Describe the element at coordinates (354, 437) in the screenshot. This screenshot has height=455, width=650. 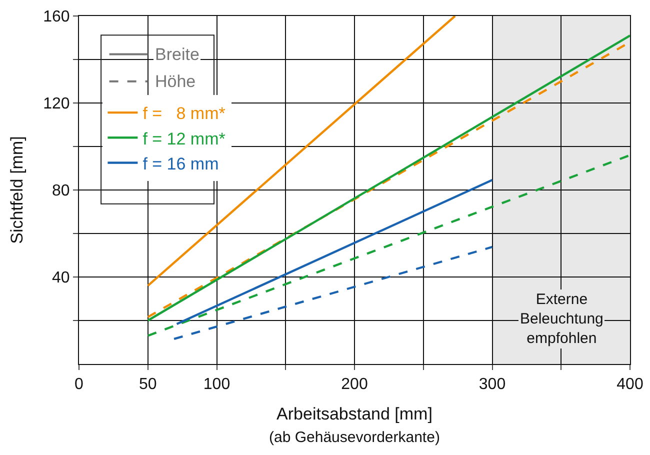
I see `text: (ab Gehäusevorderkante)` at that location.